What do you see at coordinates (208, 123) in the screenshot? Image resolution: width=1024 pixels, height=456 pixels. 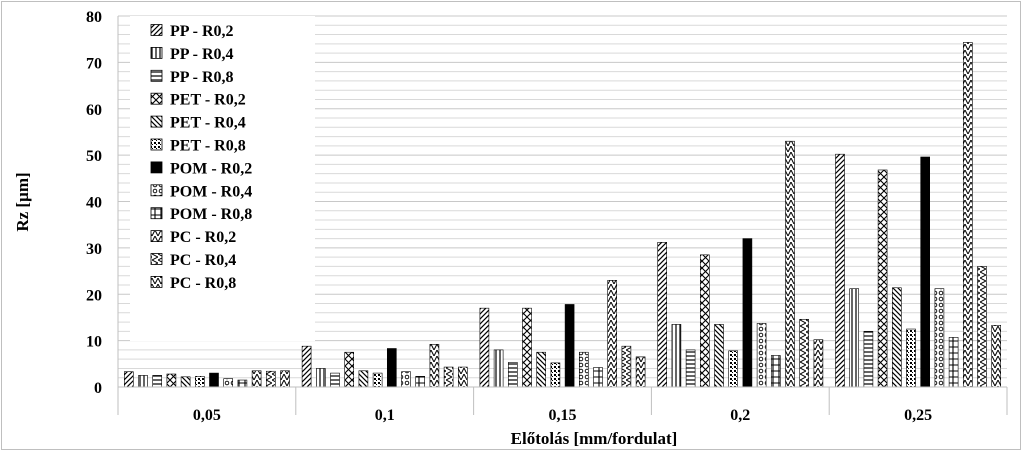 I see `legend-label: PET - R0,4` at bounding box center [208, 123].